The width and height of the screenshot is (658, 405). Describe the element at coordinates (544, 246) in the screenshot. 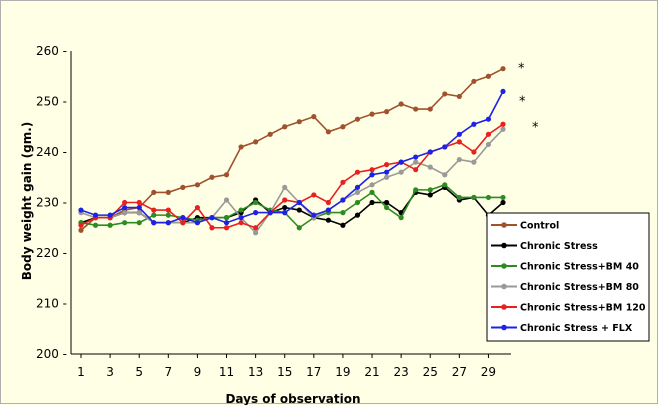

I see `legend-item: Chronic Stress` at that location.